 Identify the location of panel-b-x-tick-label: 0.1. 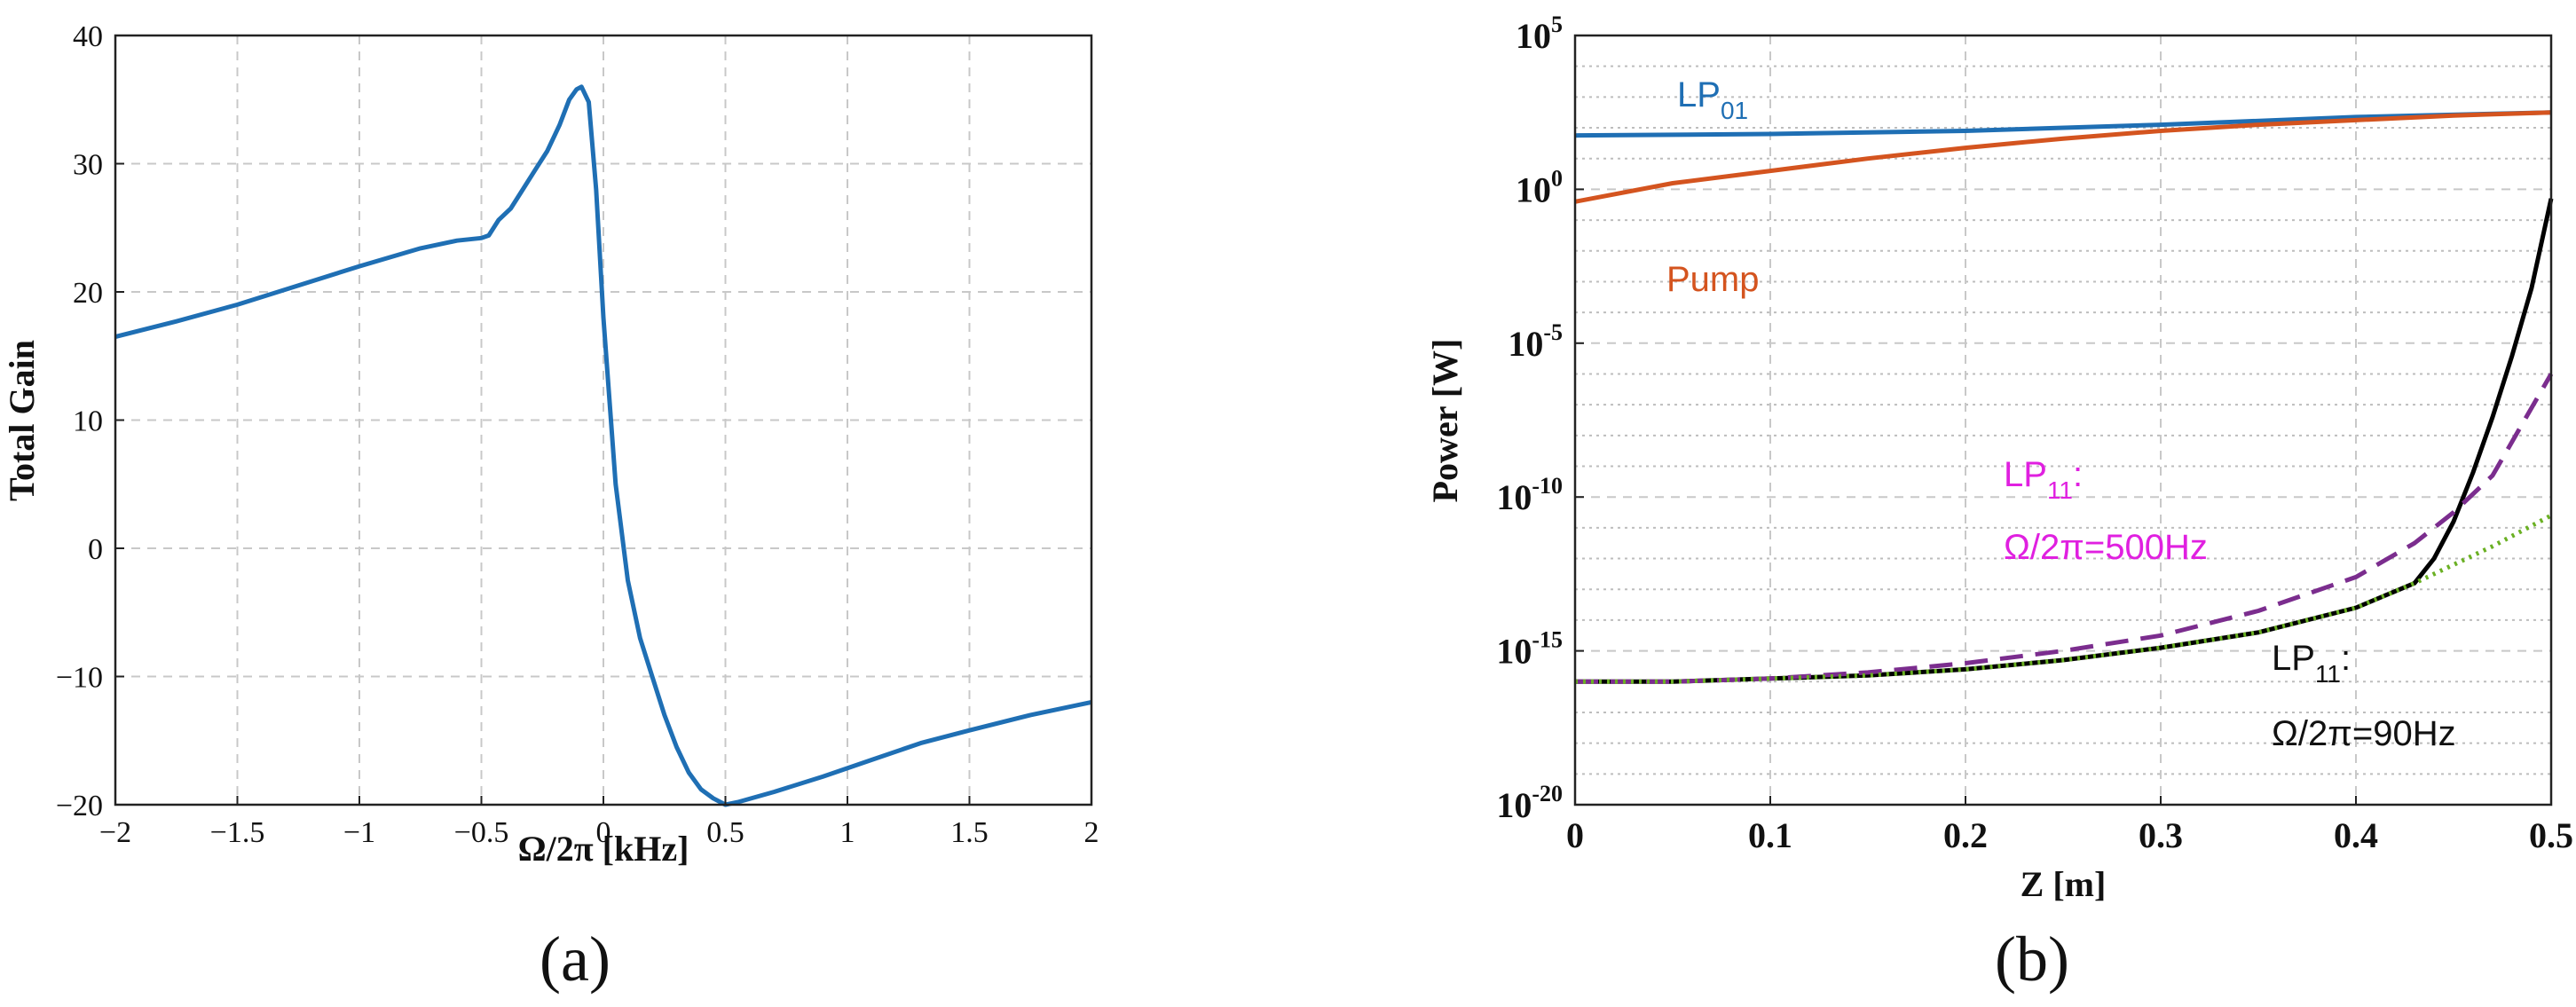
(1770, 835).